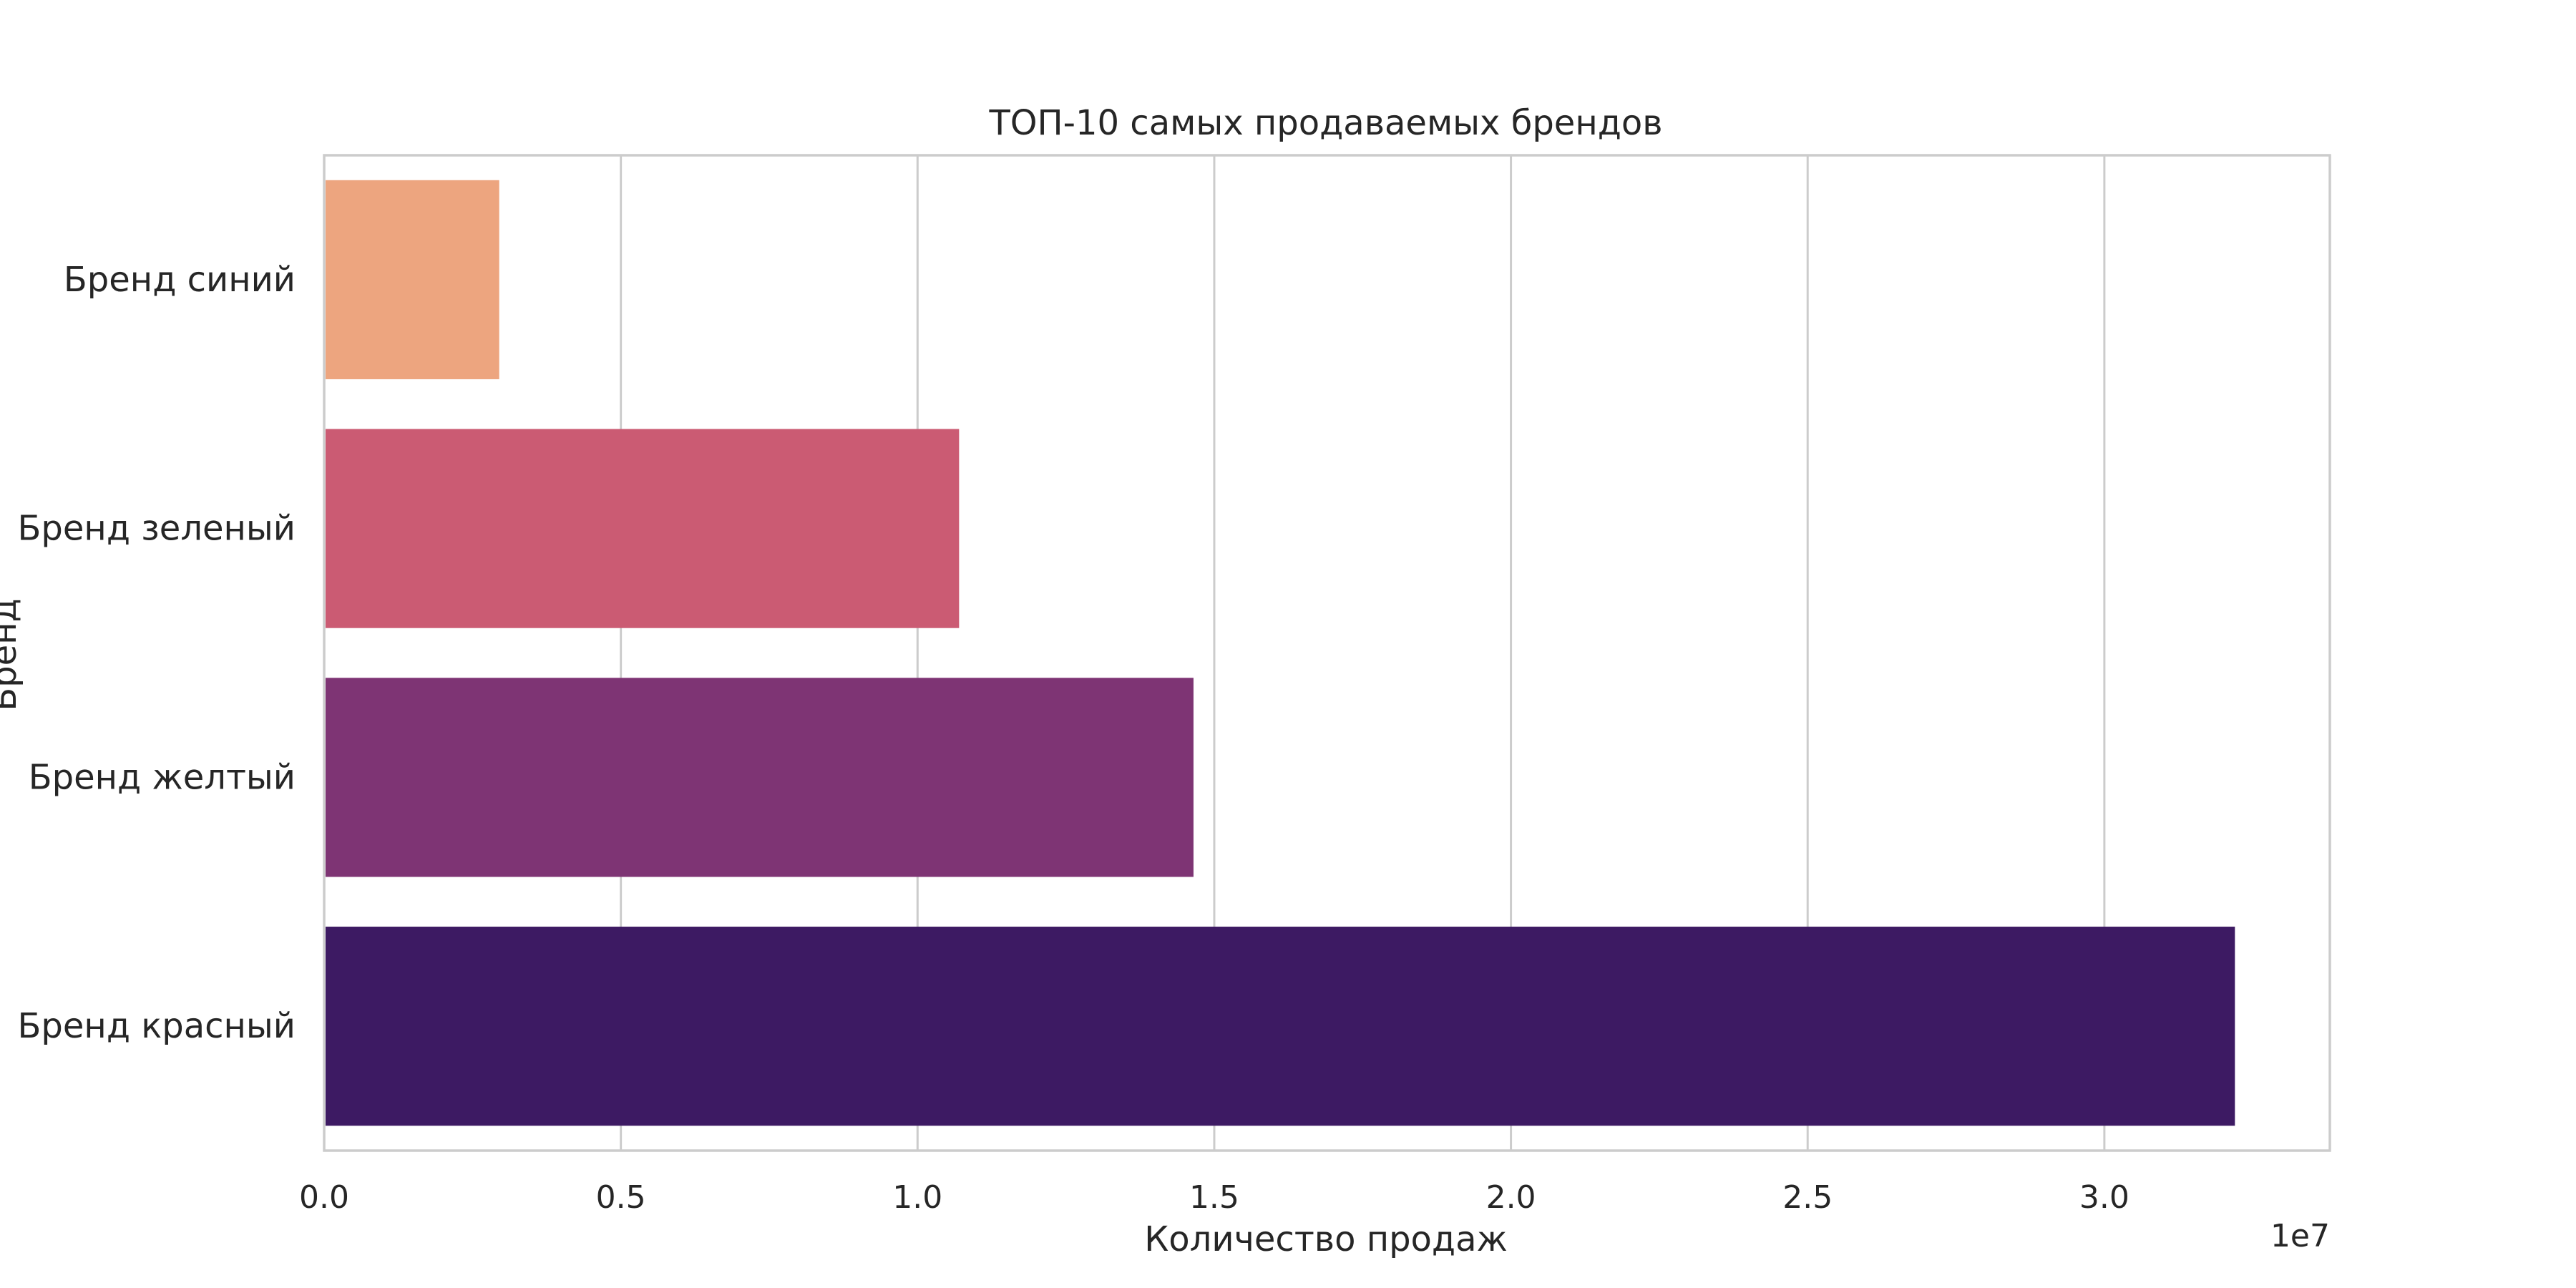 This screenshot has height=1288, width=2576. What do you see at coordinates (1326, 1239) in the screenshot?
I see `x-axis-label: Количество продаж` at bounding box center [1326, 1239].